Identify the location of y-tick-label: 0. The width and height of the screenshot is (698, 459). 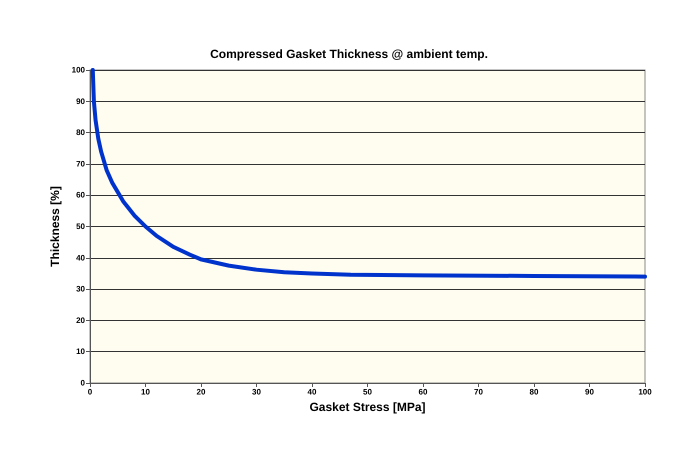
(83, 383).